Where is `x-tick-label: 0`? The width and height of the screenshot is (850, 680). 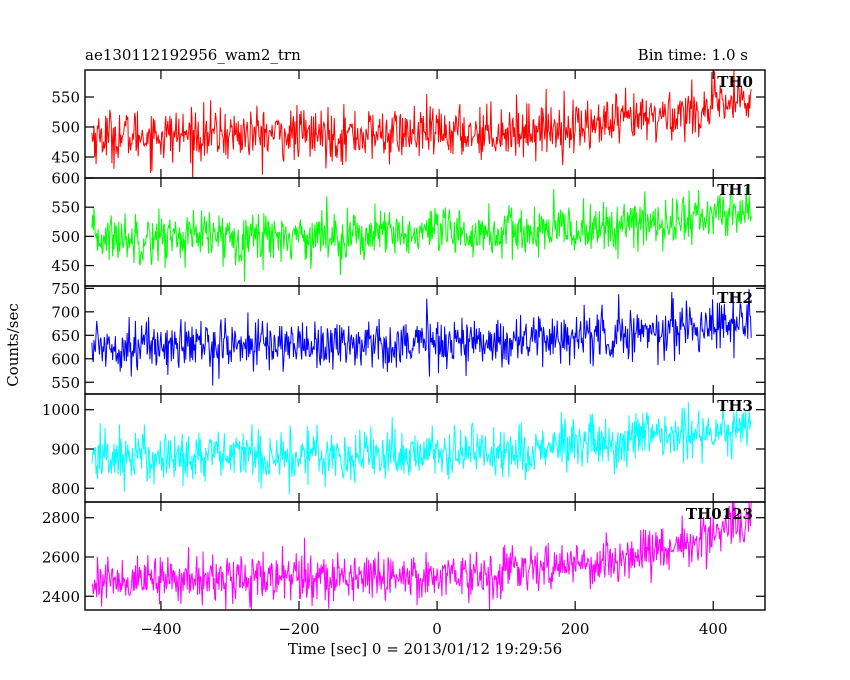
x-tick-label: 0 is located at coordinates (437, 629).